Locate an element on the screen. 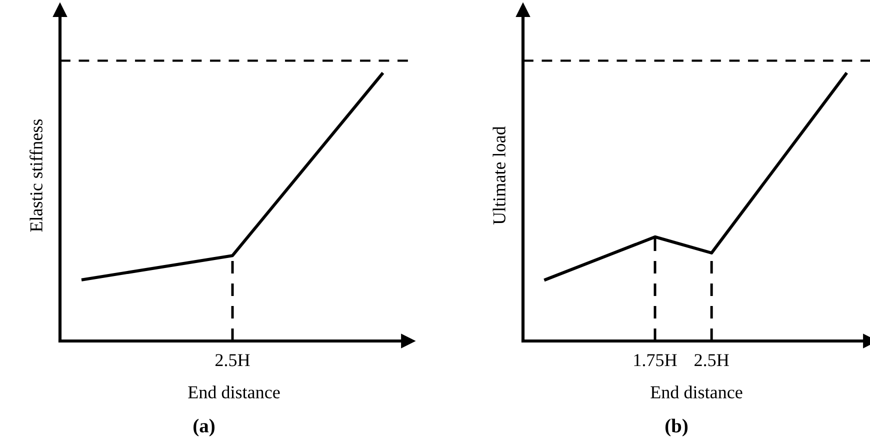 The width and height of the screenshot is (870, 445). y-axis-title: Ultimate load is located at coordinates (499, 175).